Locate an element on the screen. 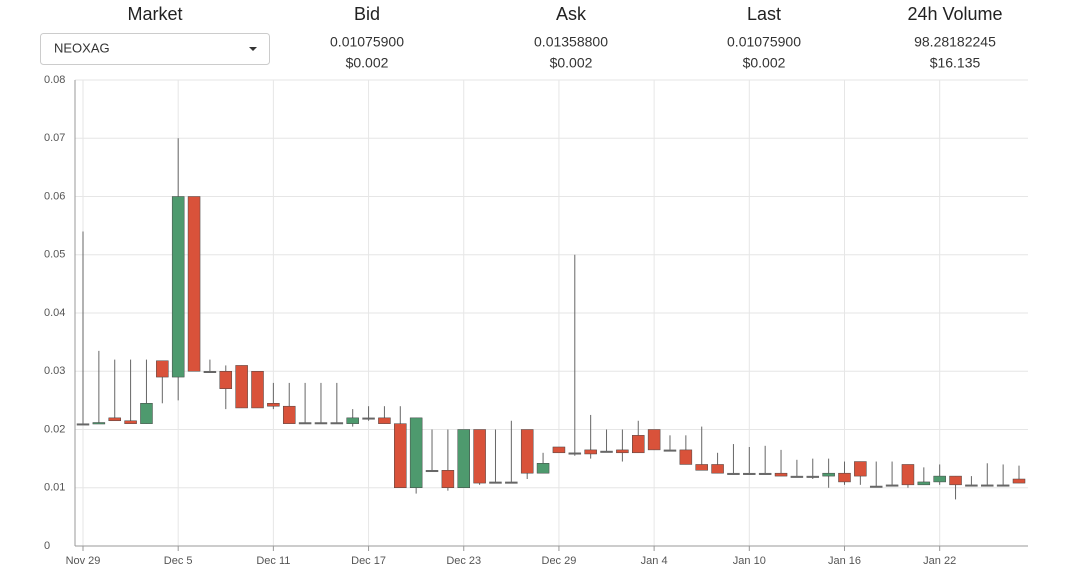 The image size is (1070, 574). column-value: 98.28182245 is located at coordinates (955, 42).